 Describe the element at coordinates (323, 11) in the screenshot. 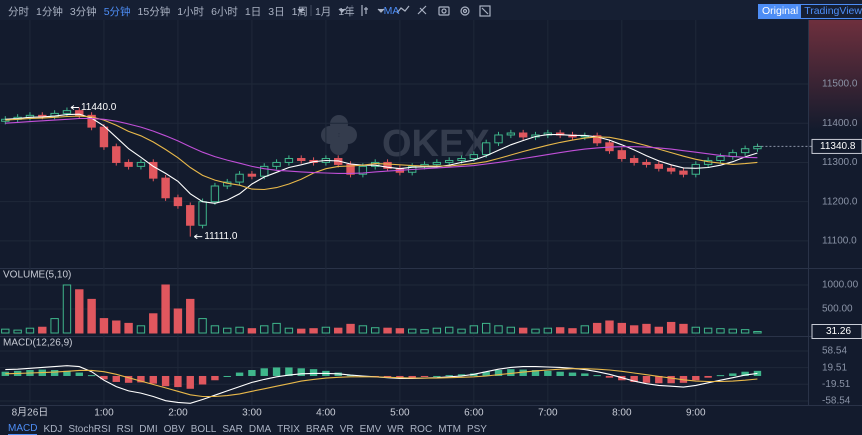

I see `interval-button: 1月` at that location.